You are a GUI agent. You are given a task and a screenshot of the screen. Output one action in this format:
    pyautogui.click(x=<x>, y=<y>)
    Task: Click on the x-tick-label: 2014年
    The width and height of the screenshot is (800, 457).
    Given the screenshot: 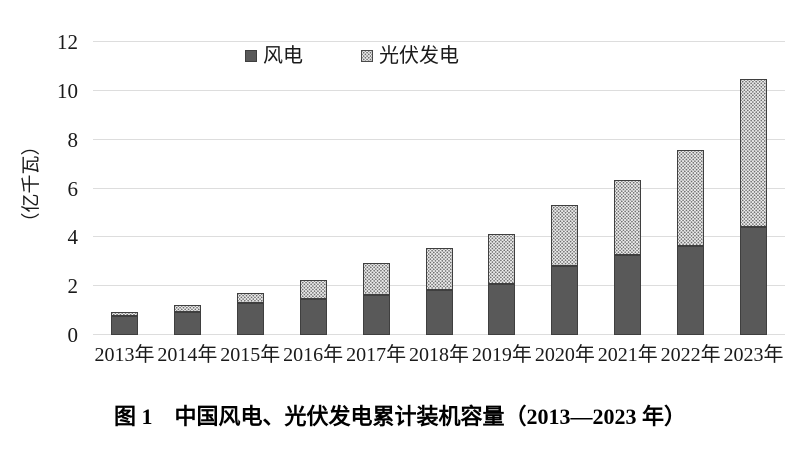 What is the action you would take?
    pyautogui.click(x=187, y=355)
    